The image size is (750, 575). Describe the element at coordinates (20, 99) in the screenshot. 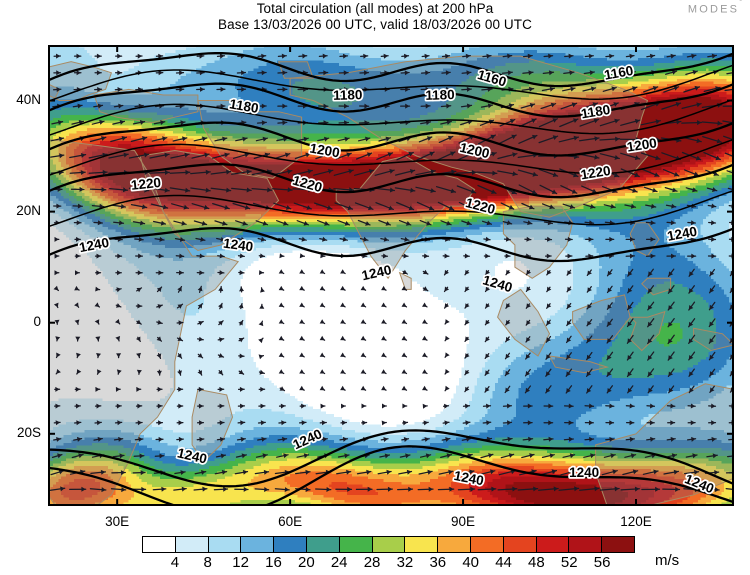

I see `y-axis-tick-label: 40N` at that location.